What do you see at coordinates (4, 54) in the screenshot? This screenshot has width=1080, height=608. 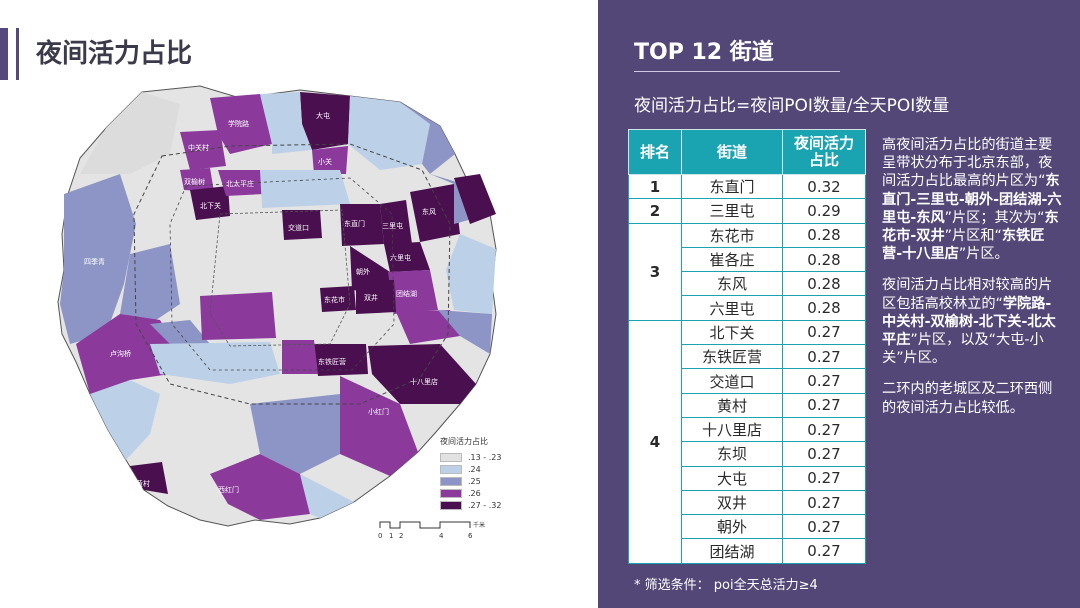 I see `title-accent-bar` at bounding box center [4, 54].